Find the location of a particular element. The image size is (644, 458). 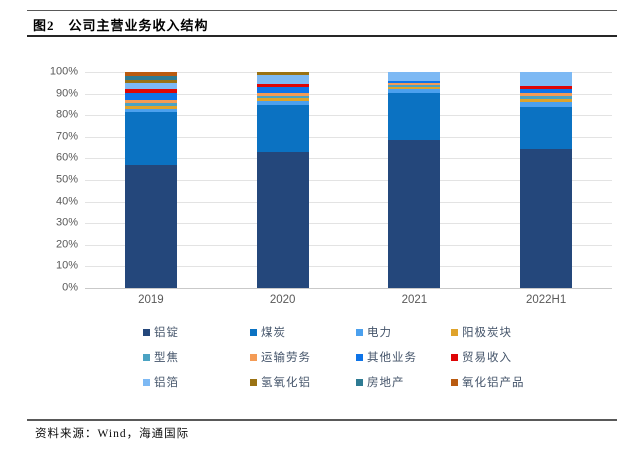

stacked-bar-2022H1 is located at coordinates (546, 180).